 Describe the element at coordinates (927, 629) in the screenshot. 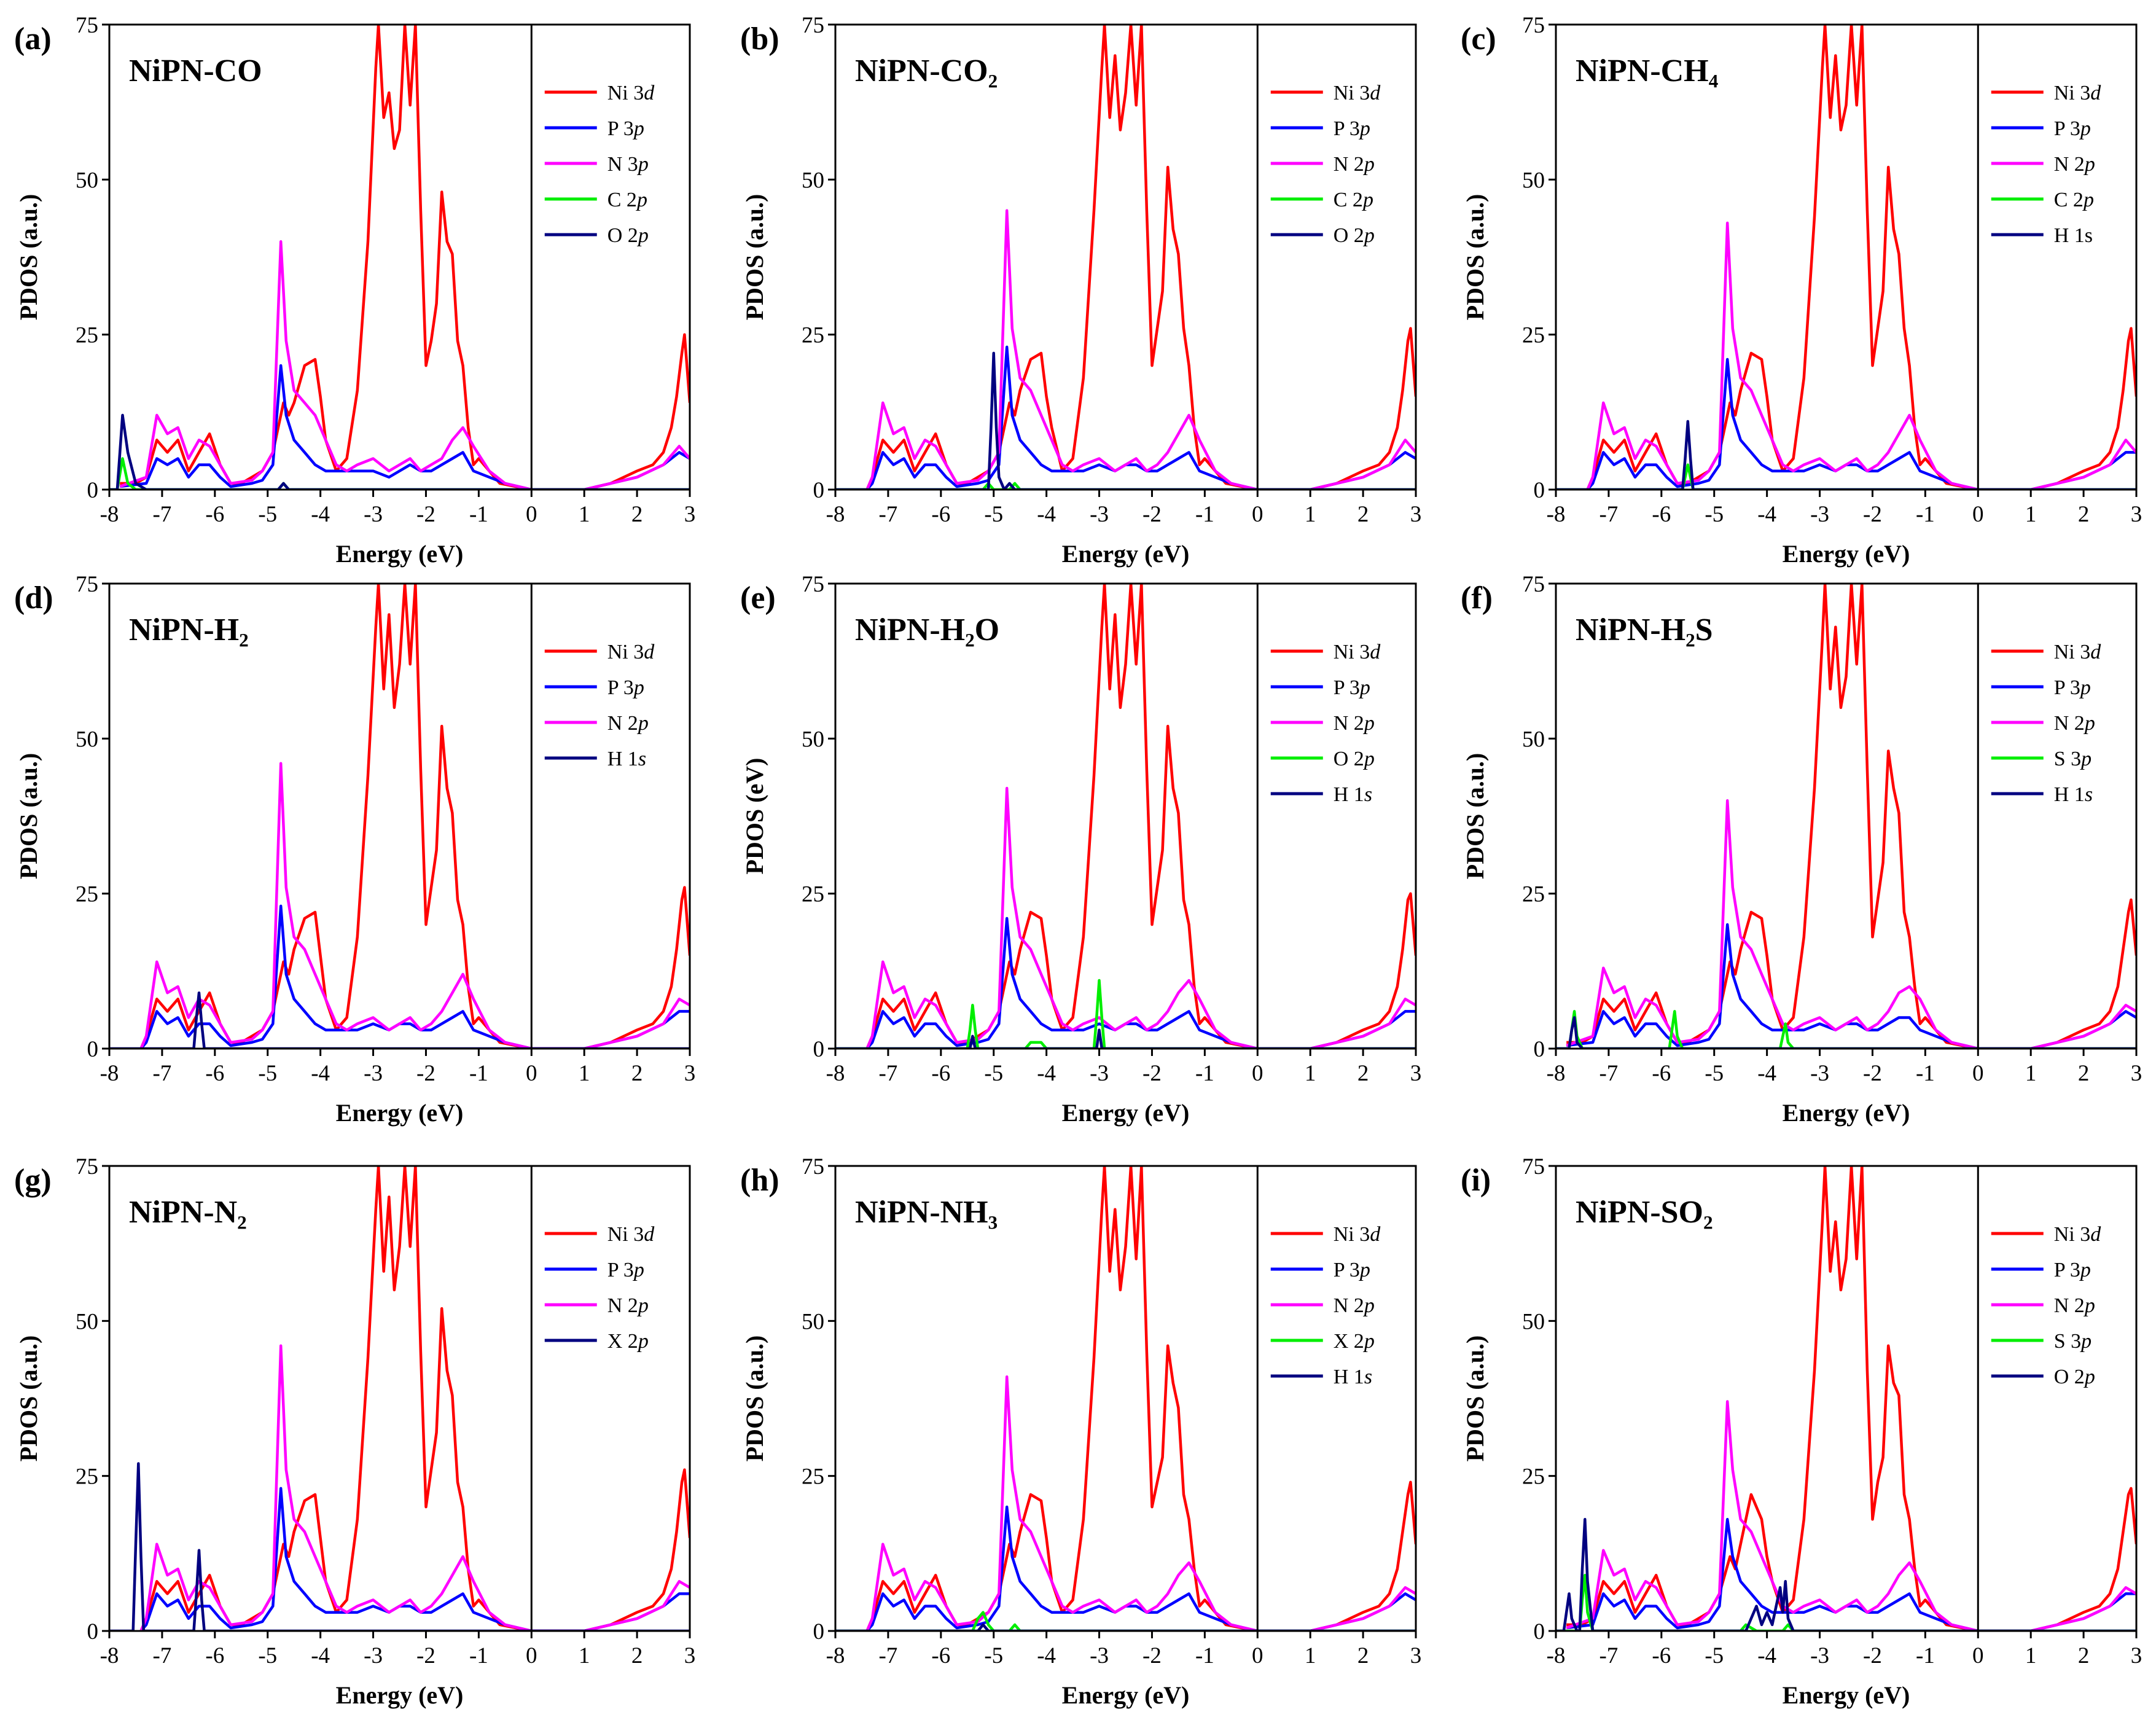

I see `panel-title: NiPN-H₂O` at that location.